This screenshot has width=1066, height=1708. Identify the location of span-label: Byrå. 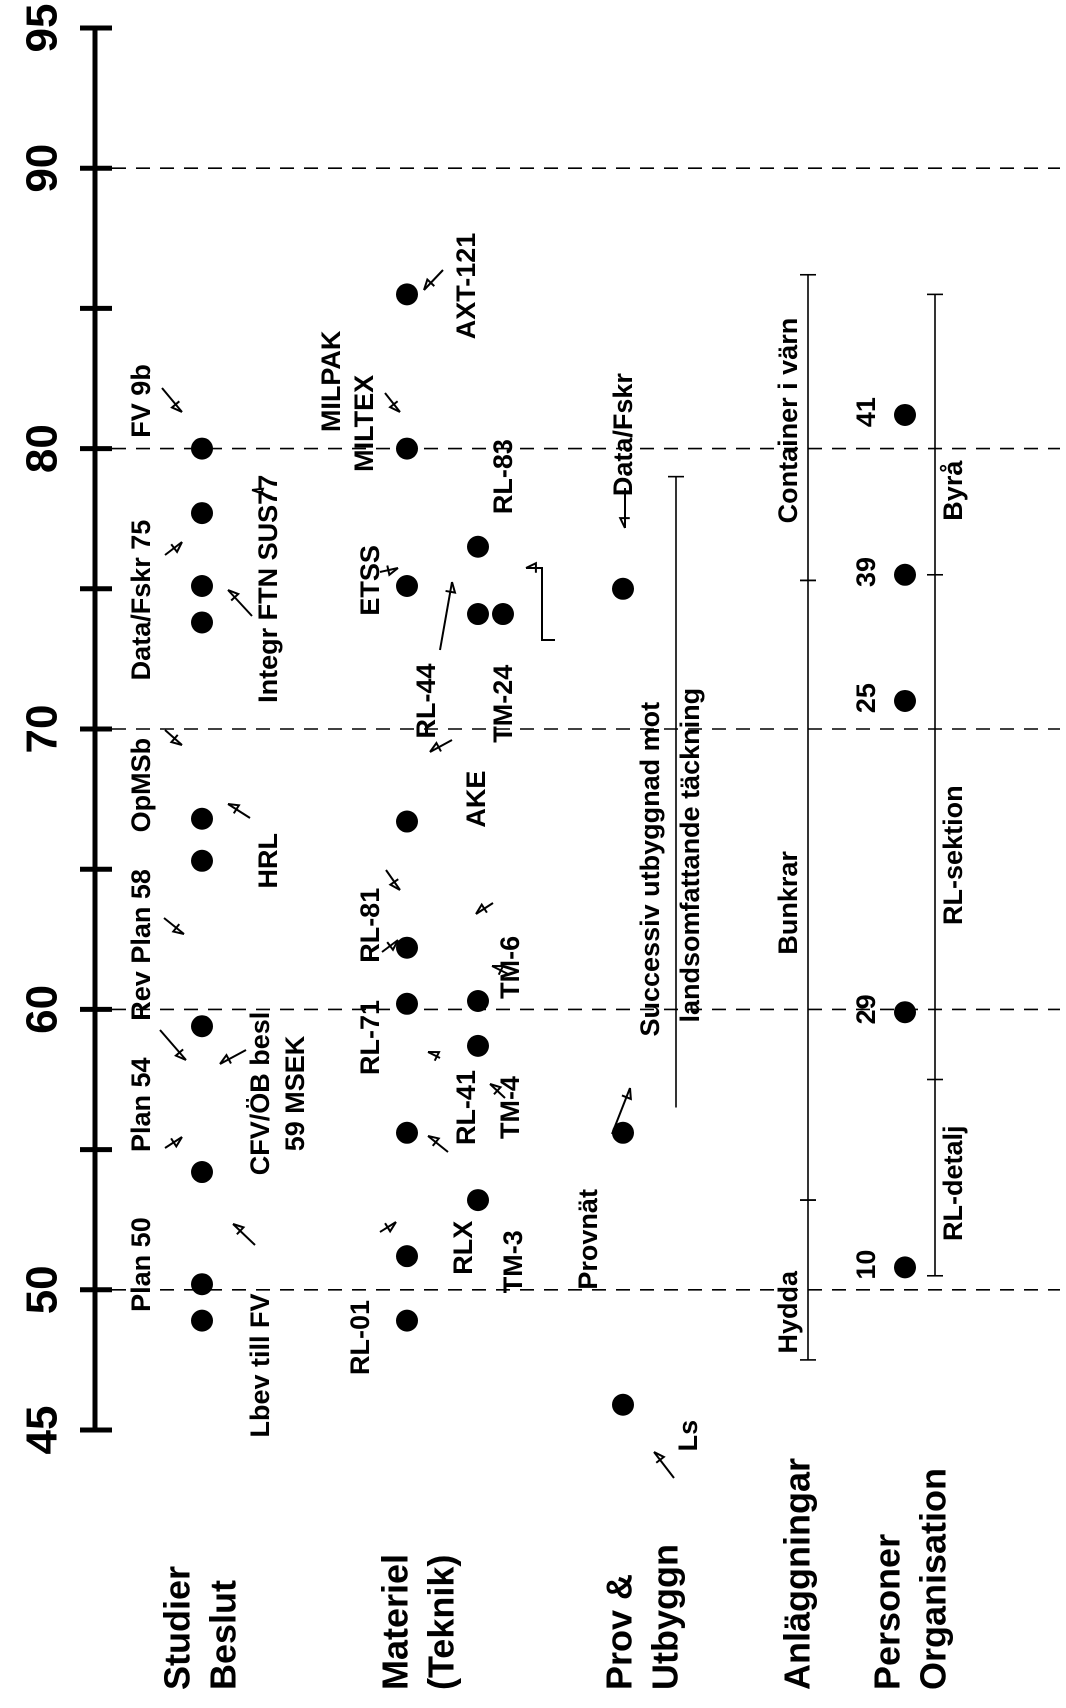
(953, 490).